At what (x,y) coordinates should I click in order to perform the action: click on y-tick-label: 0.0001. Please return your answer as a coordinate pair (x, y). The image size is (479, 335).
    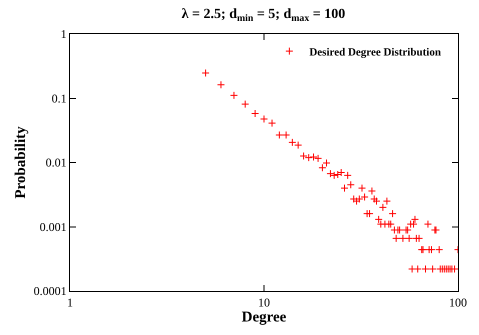
    Looking at the image, I should click on (50, 291).